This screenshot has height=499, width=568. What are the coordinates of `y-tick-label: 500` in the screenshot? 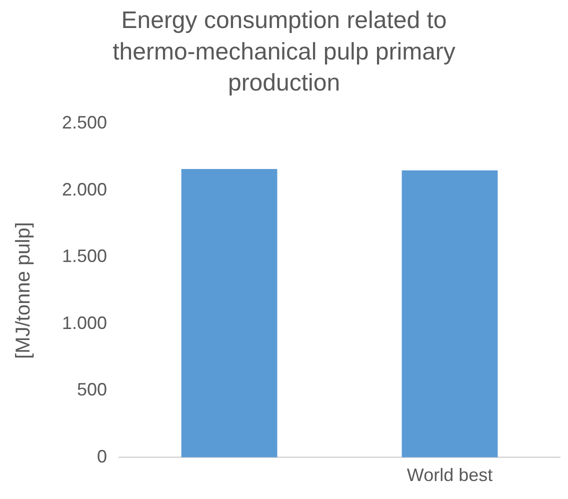 It's located at (92, 390).